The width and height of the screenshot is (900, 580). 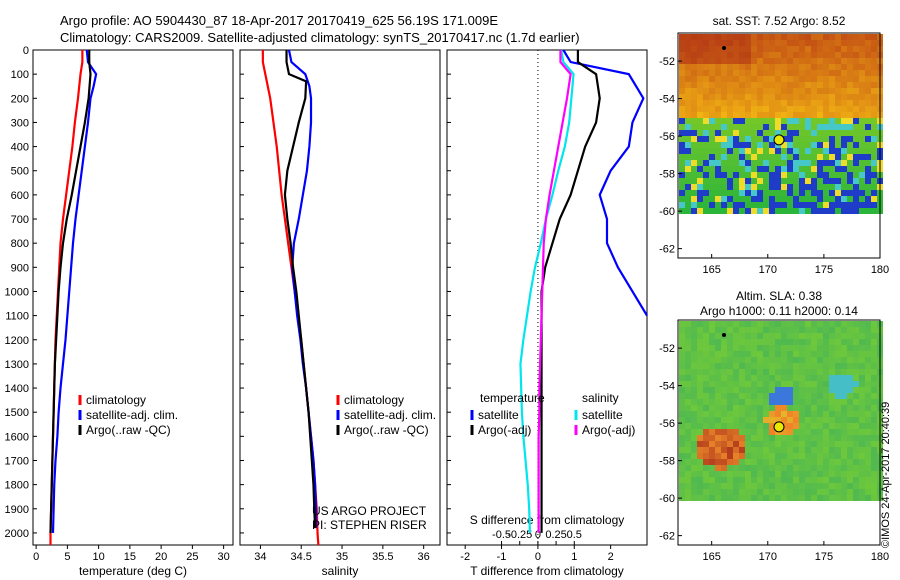 I want to click on x-tick-label: 15, so click(x=130, y=557).